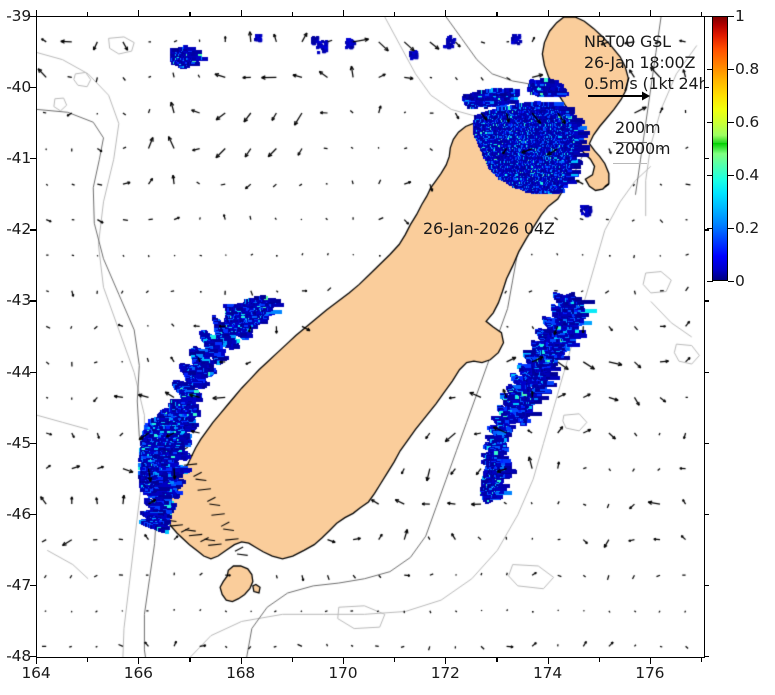  Describe the element at coordinates (747, 228) in the screenshot. I see `colorbar-tick-label: 0.2` at that location.